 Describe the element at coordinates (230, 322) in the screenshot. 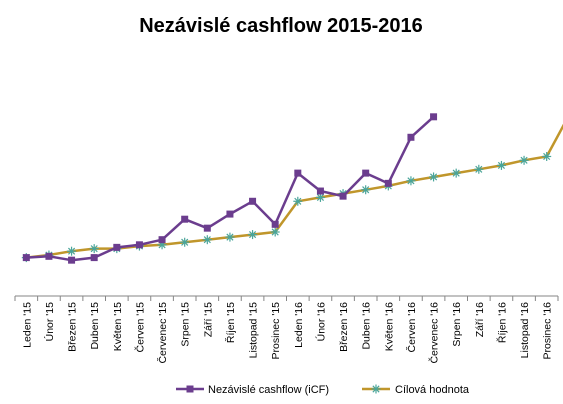

I see `x-tick-label: Říjen '15` at that location.